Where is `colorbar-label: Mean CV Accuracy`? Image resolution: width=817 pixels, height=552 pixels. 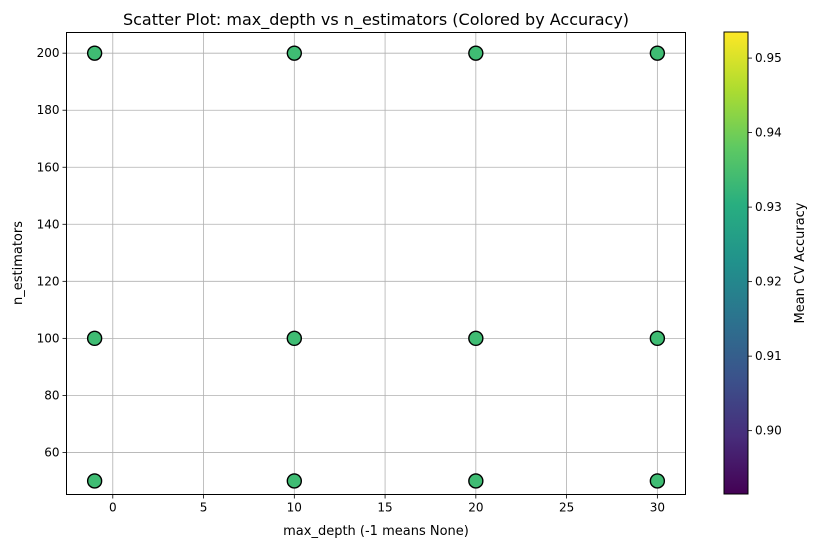 colorbar-label: Mean CV Accuracy is located at coordinates (800, 262).